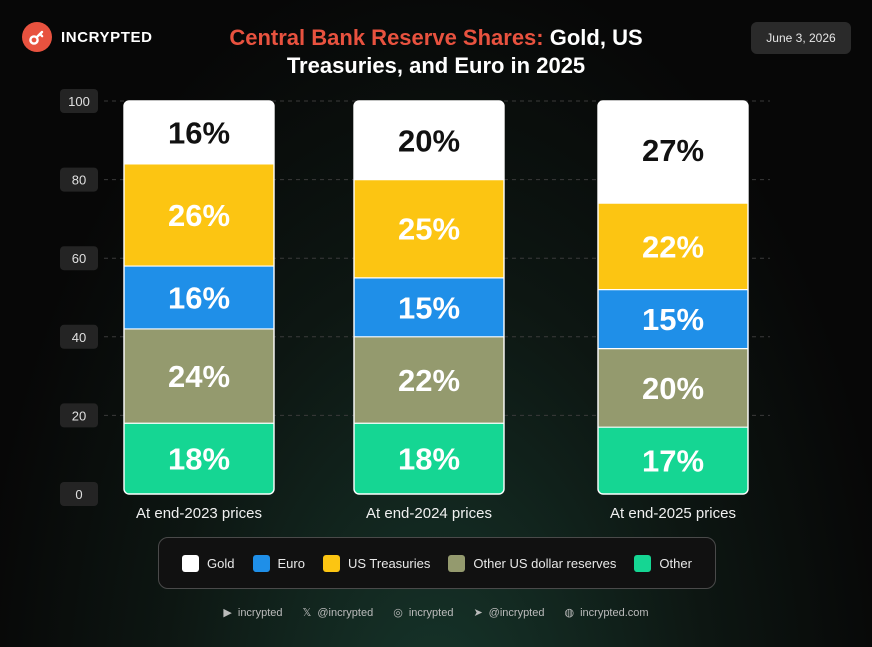  I want to click on legend-item: Euro, so click(278, 563).